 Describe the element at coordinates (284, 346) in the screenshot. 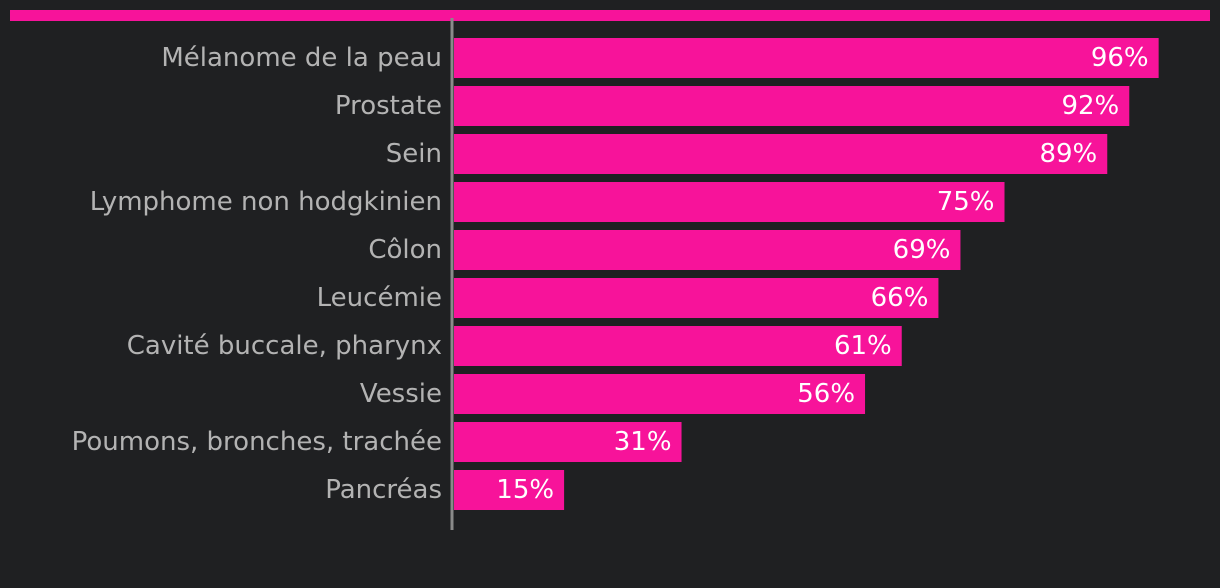

I see `category-label-6: Cavité buccale, pharynx` at that location.